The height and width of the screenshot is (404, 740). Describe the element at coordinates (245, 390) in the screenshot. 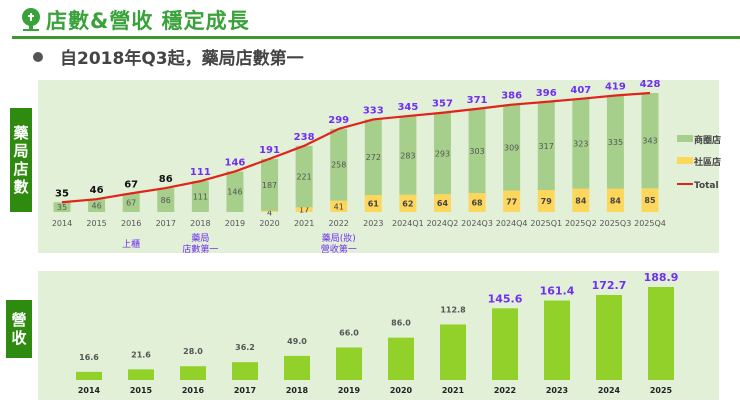

I see `x-tick-label: 2017` at that location.